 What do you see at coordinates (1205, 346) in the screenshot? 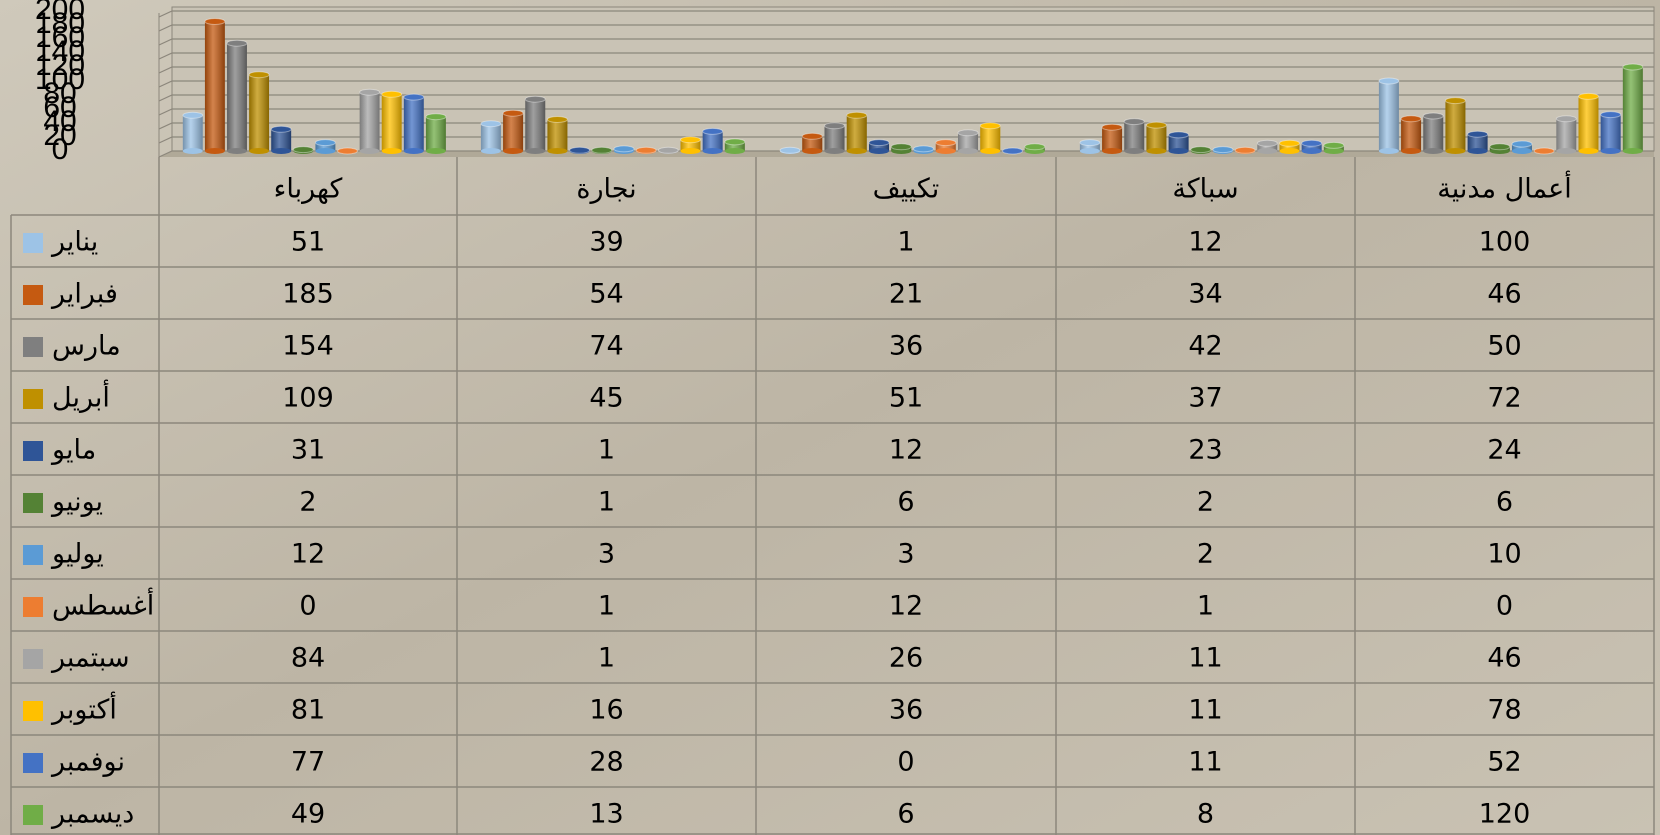
I see `value-cell: 42` at bounding box center [1205, 346].